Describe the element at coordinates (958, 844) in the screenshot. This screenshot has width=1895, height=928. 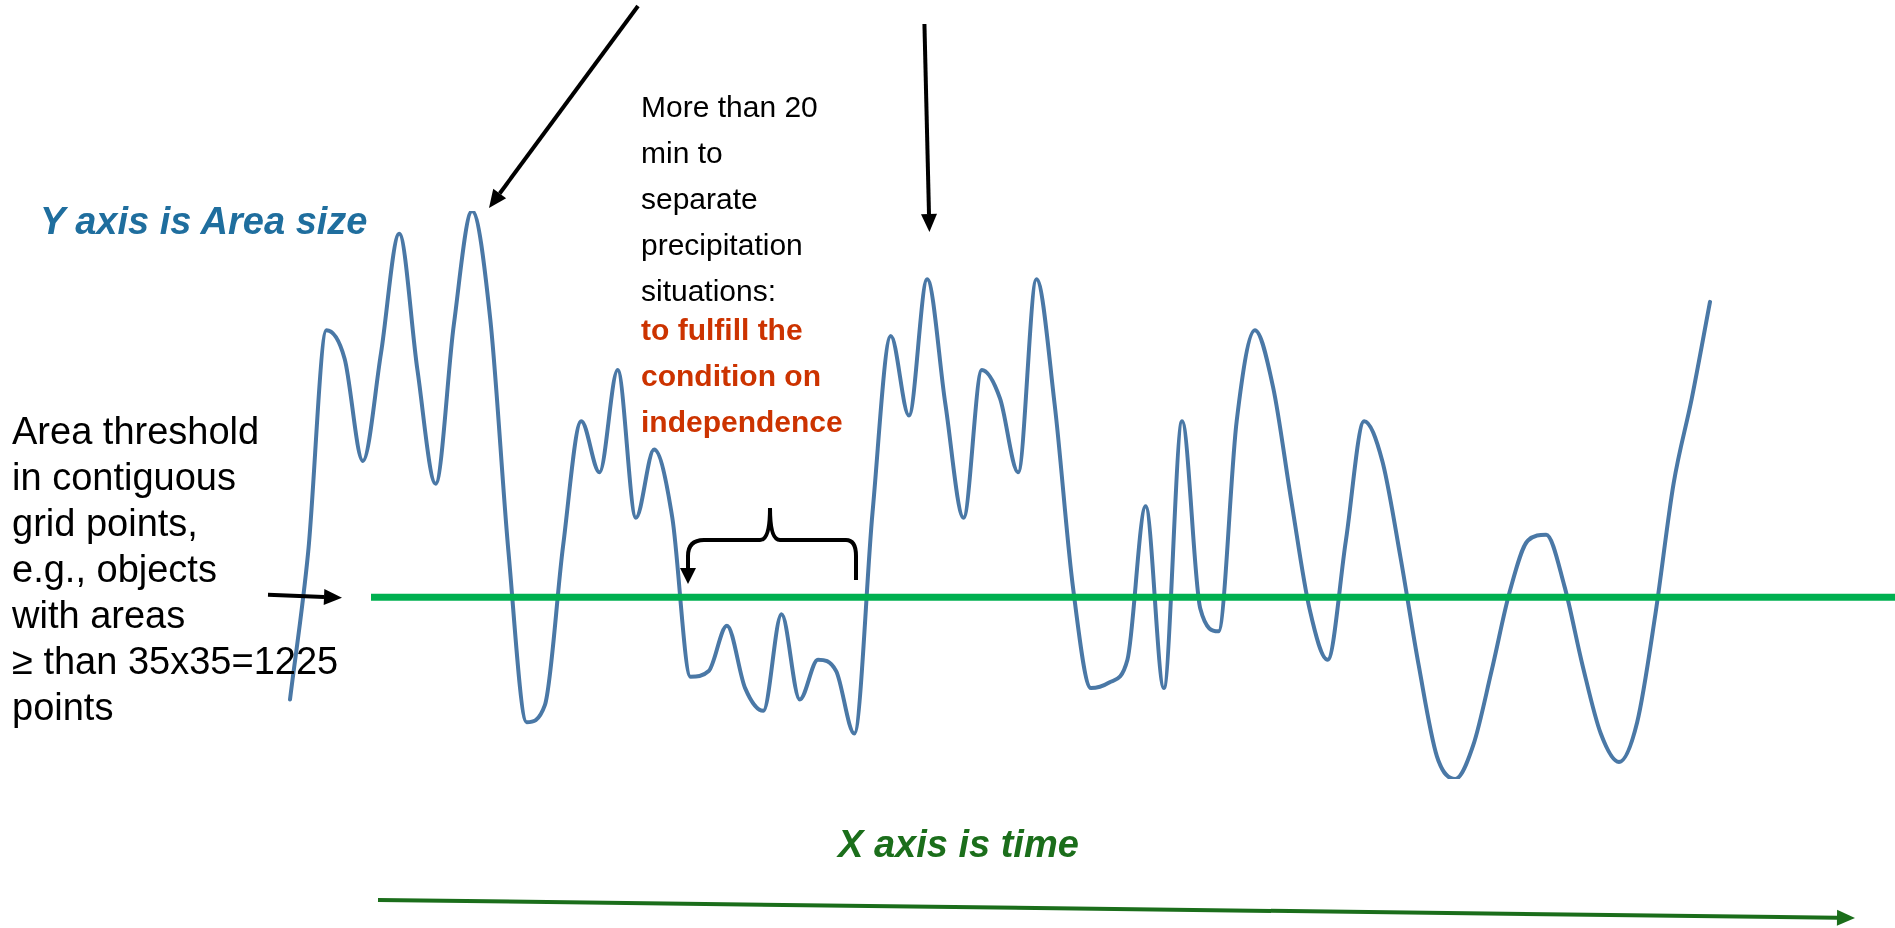
I see `x-axis-title: X axis is time` at that location.